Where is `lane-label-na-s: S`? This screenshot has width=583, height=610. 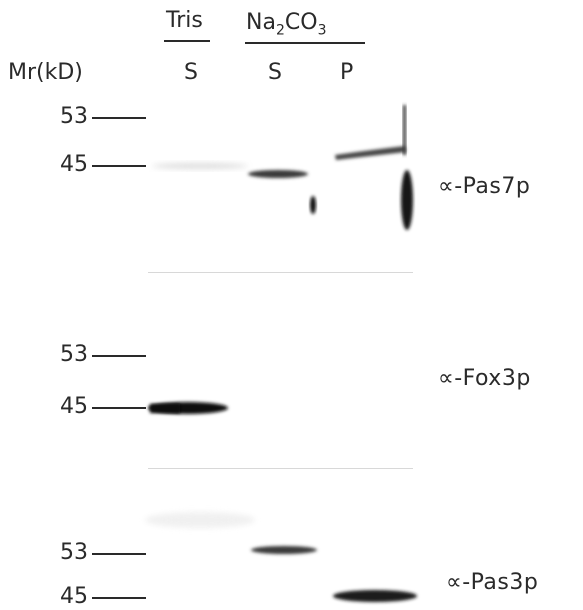 lane-label-na-s: S is located at coordinates (275, 72).